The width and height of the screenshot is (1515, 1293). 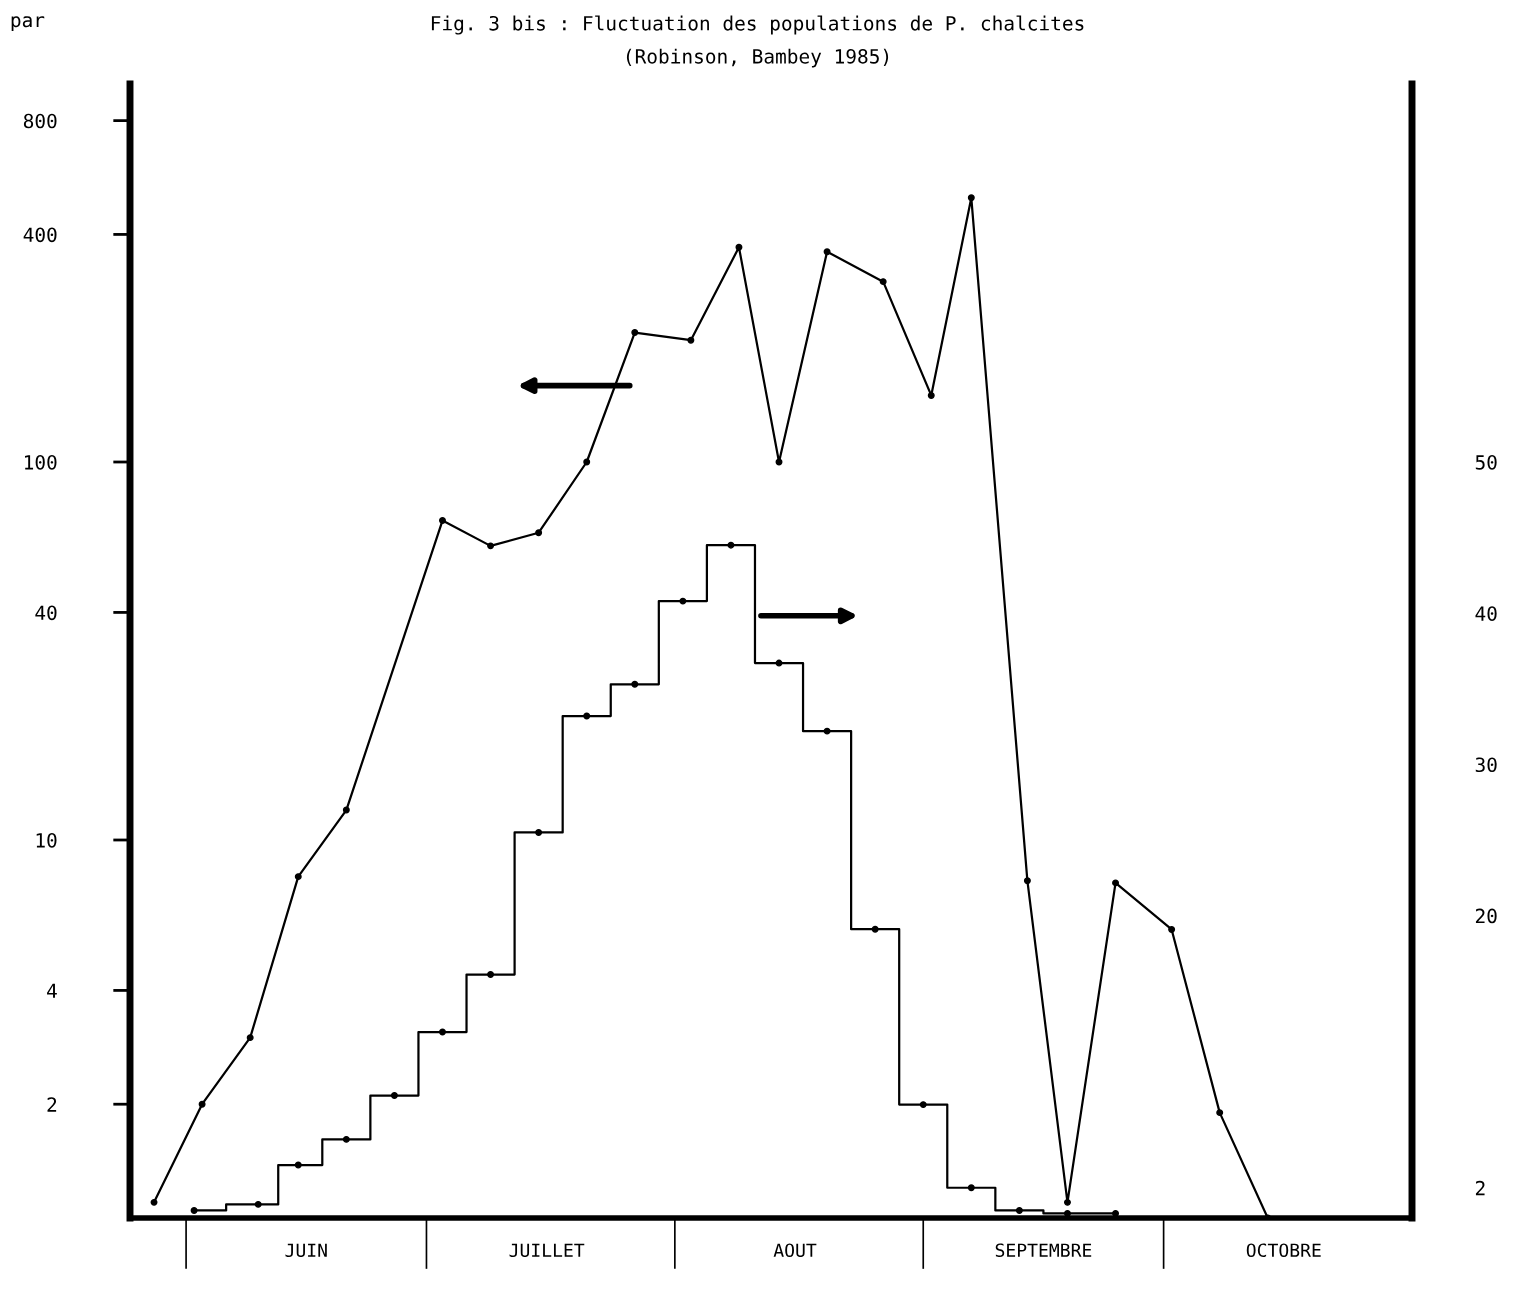 I want to click on y2-tick-label: 20, so click(x=1486, y=916).